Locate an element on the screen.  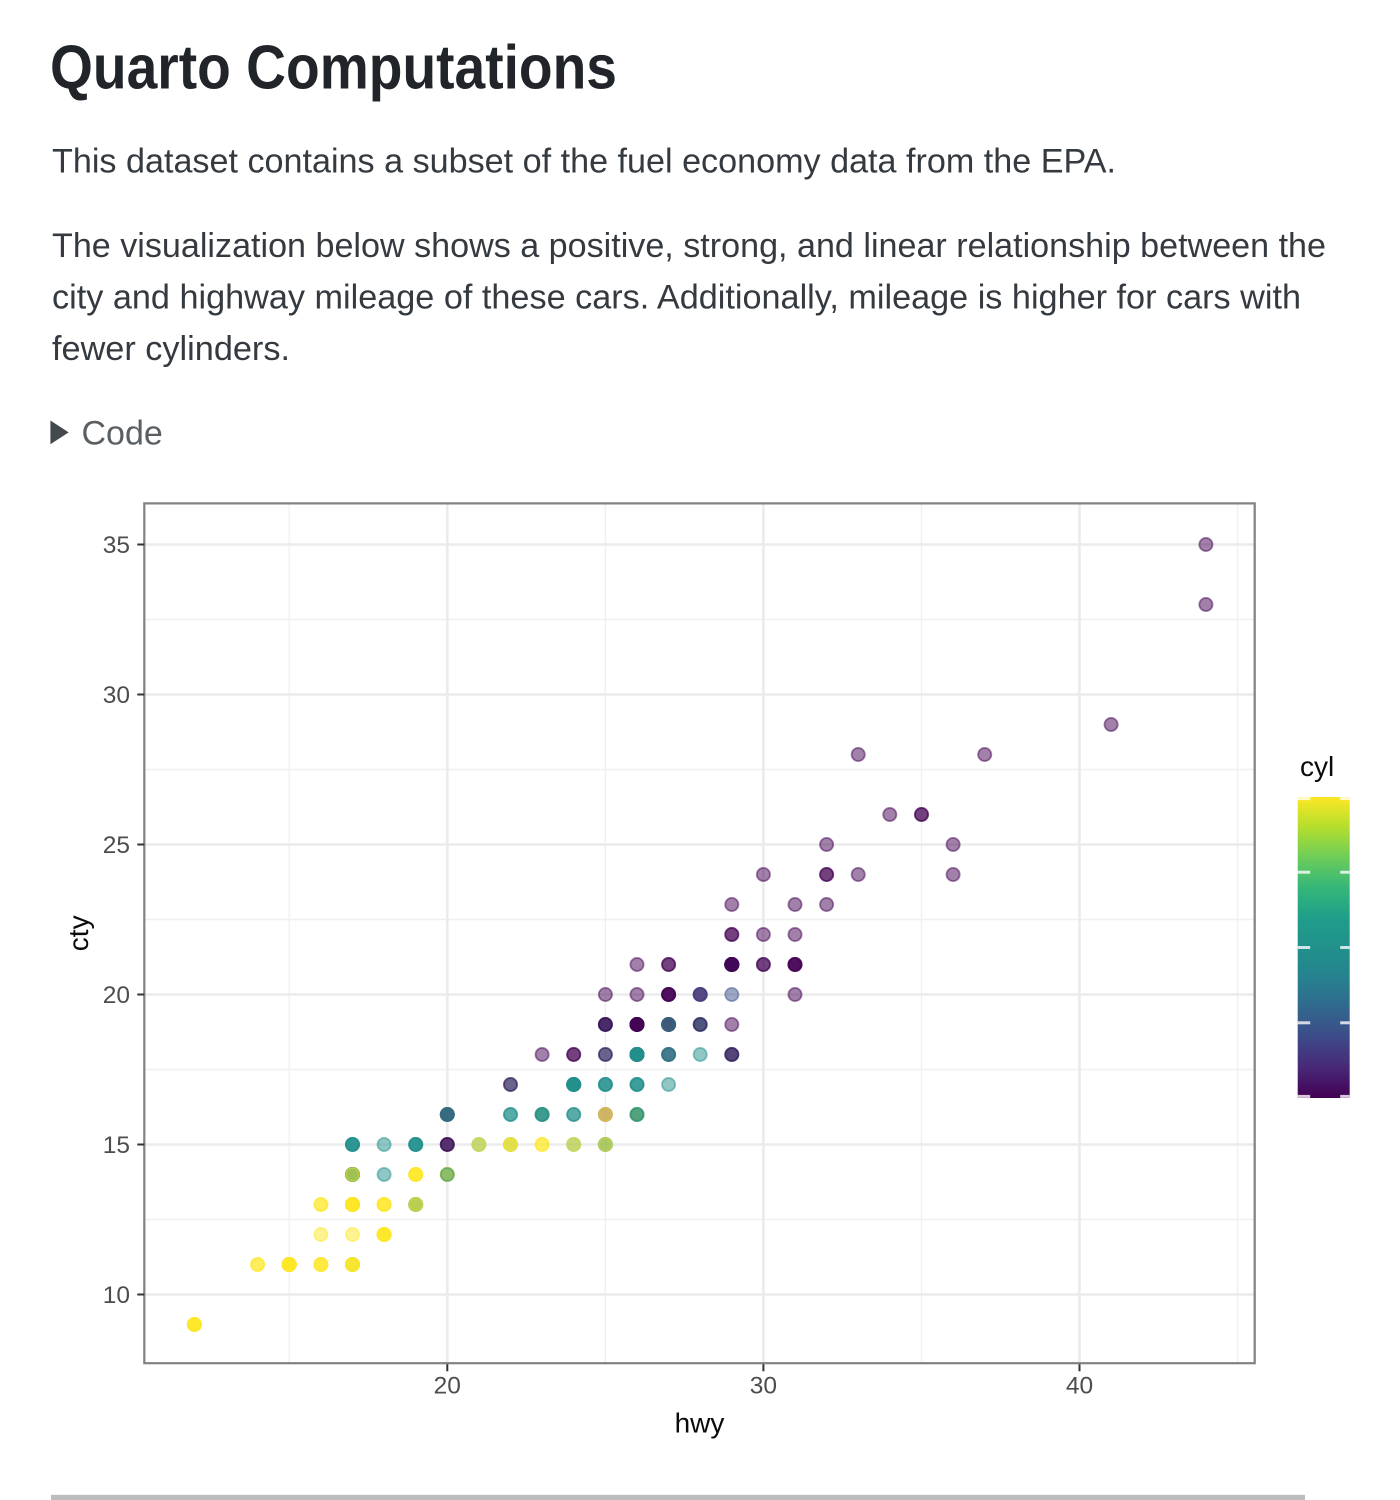
svg-text: cyl is located at coordinates (1317, 766).